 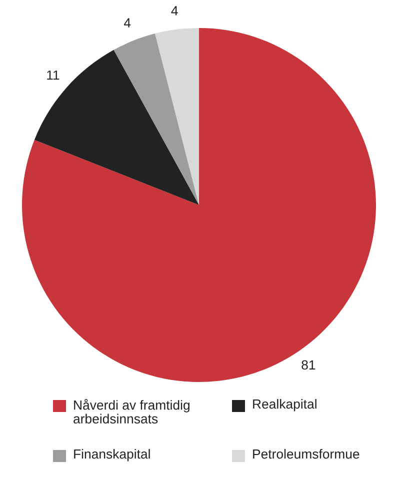 What do you see at coordinates (284, 405) in the screenshot?
I see `legend-label: Realkapital` at bounding box center [284, 405].